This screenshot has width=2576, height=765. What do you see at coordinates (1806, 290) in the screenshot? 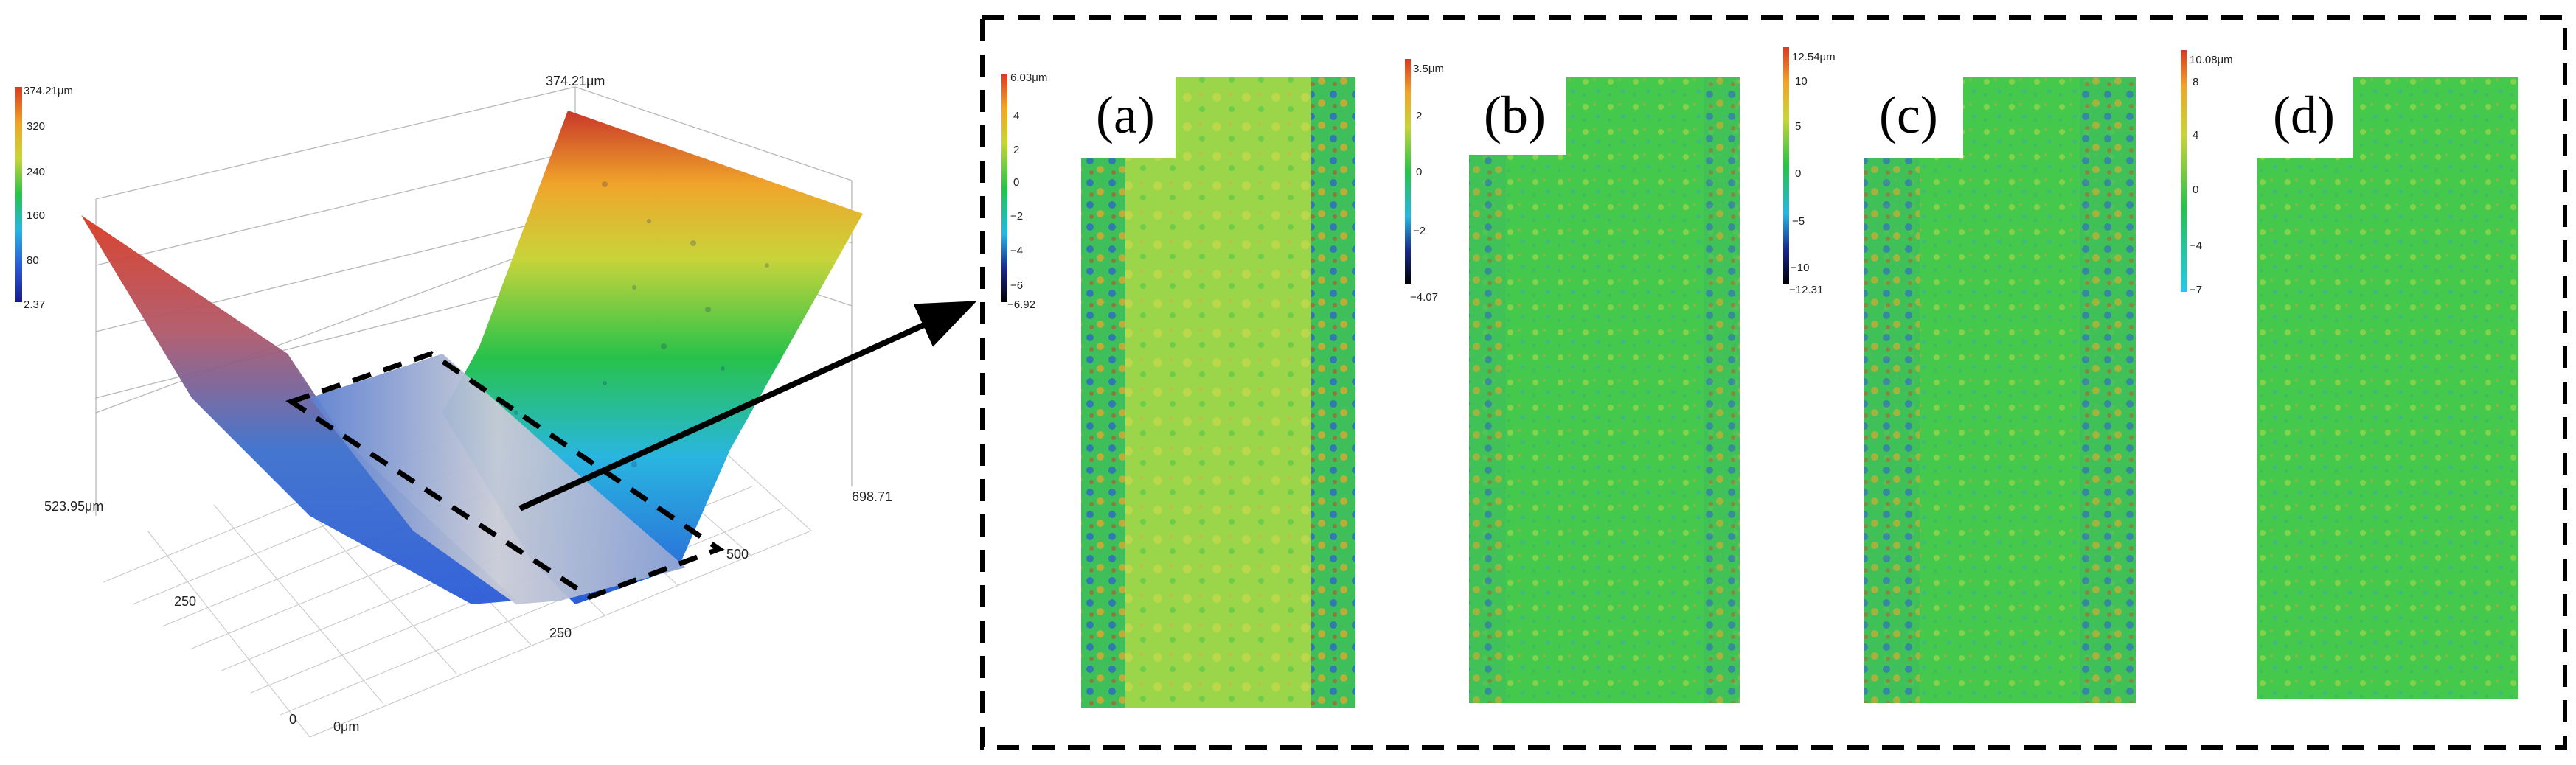
I see `panel-c-colorbar-min: −12.31` at bounding box center [1806, 290].